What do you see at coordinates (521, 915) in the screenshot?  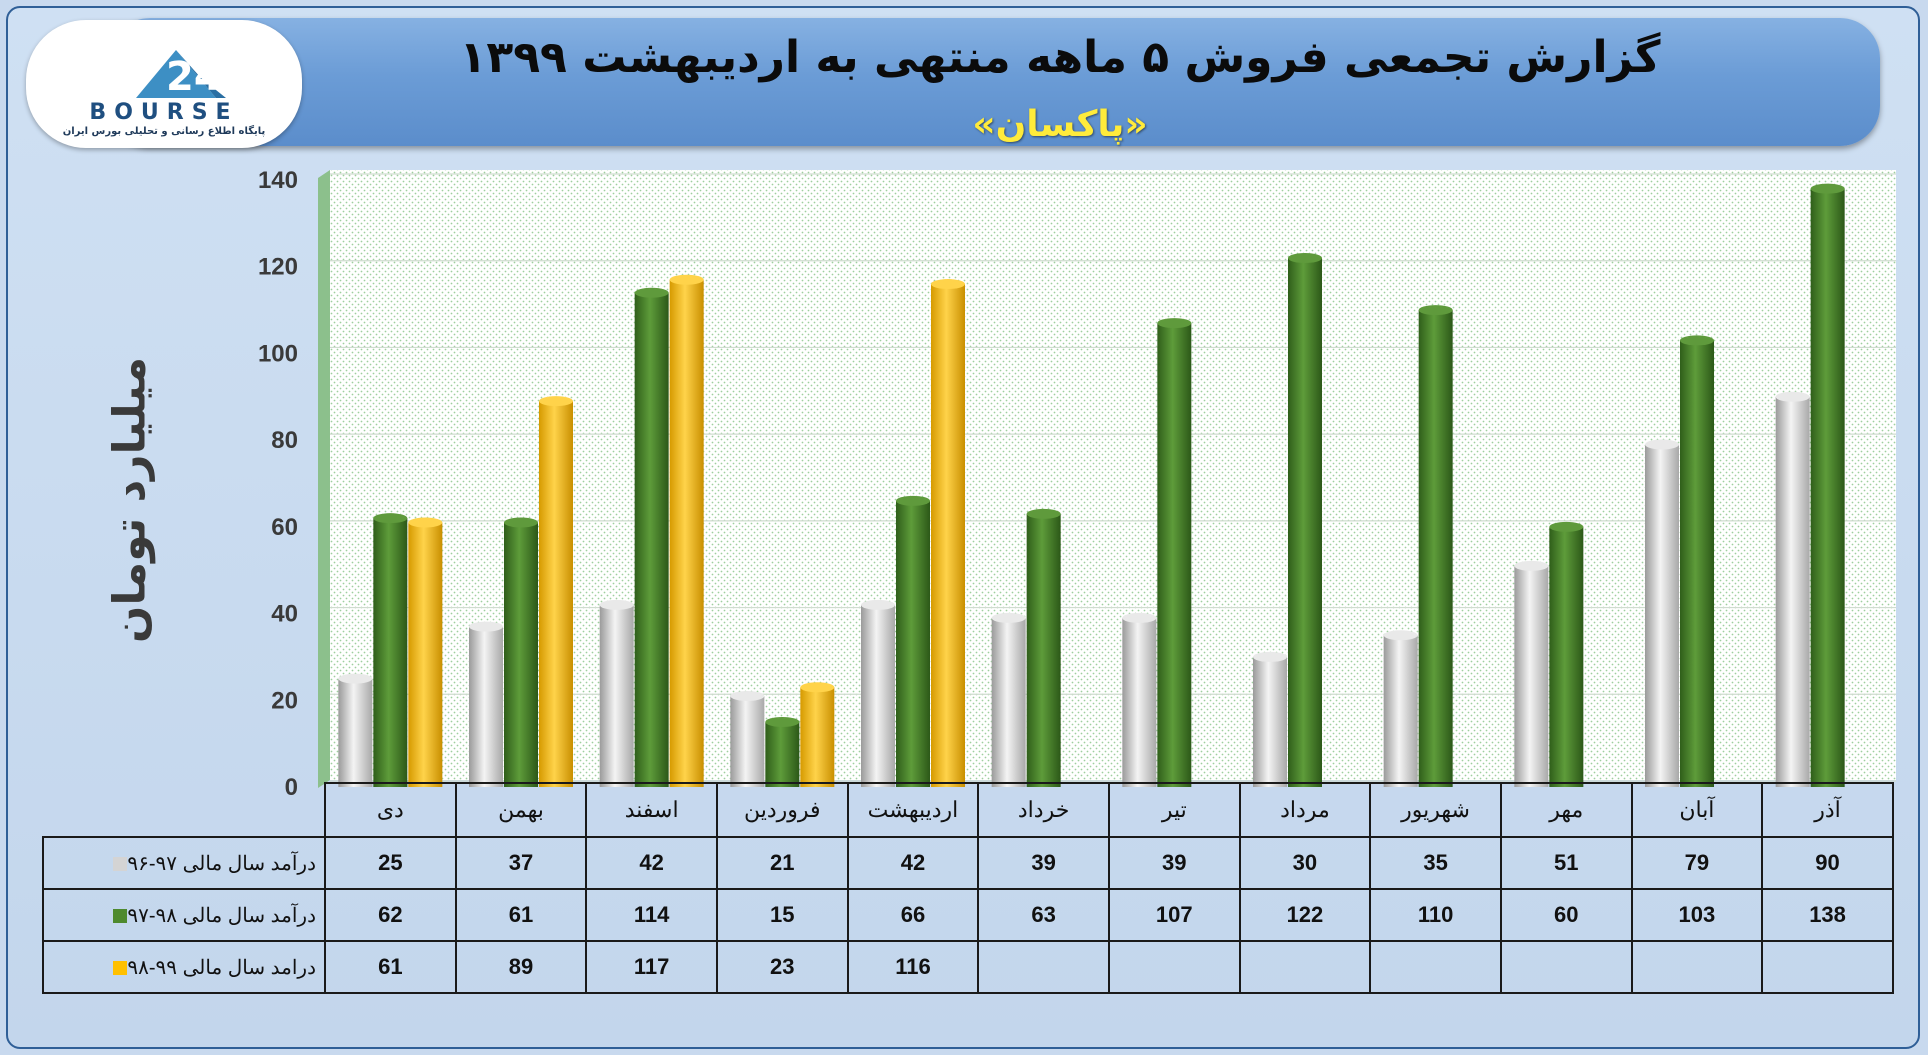 I see `data-label: 61` at bounding box center [521, 915].